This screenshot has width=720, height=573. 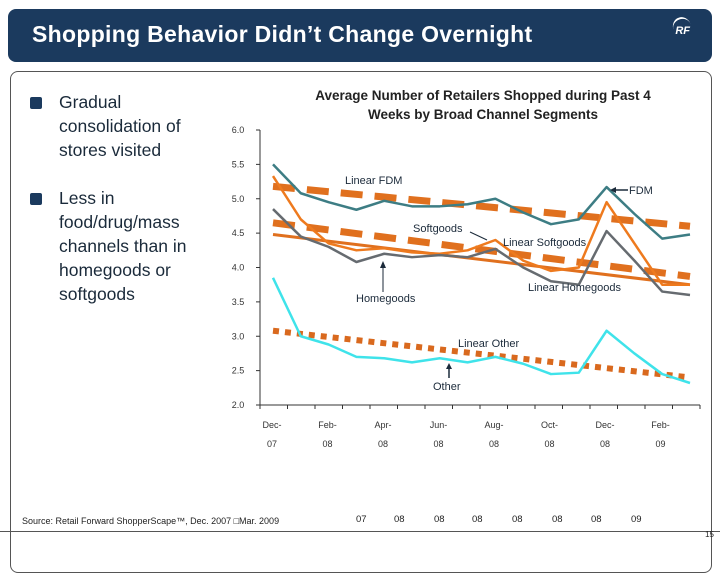 I want to click on annotation-other: Other, so click(x=447, y=387).